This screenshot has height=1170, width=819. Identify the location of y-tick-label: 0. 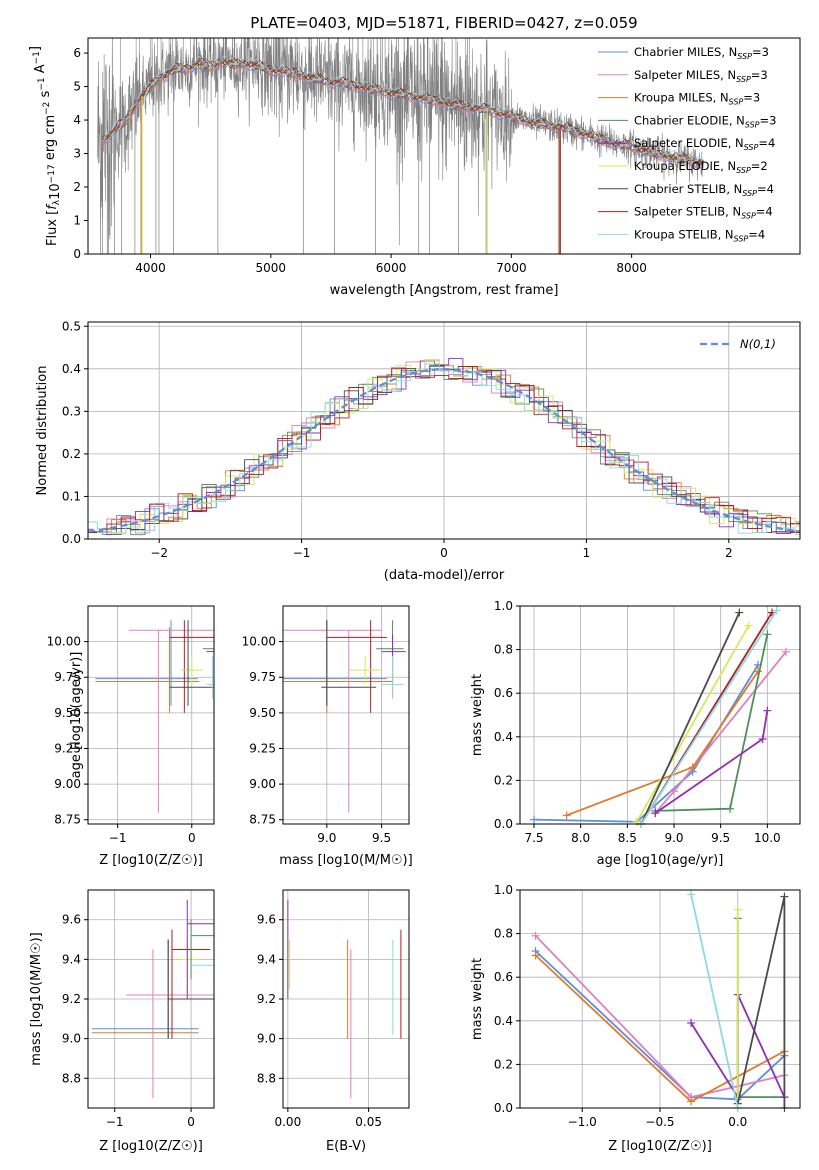
(77, 254).